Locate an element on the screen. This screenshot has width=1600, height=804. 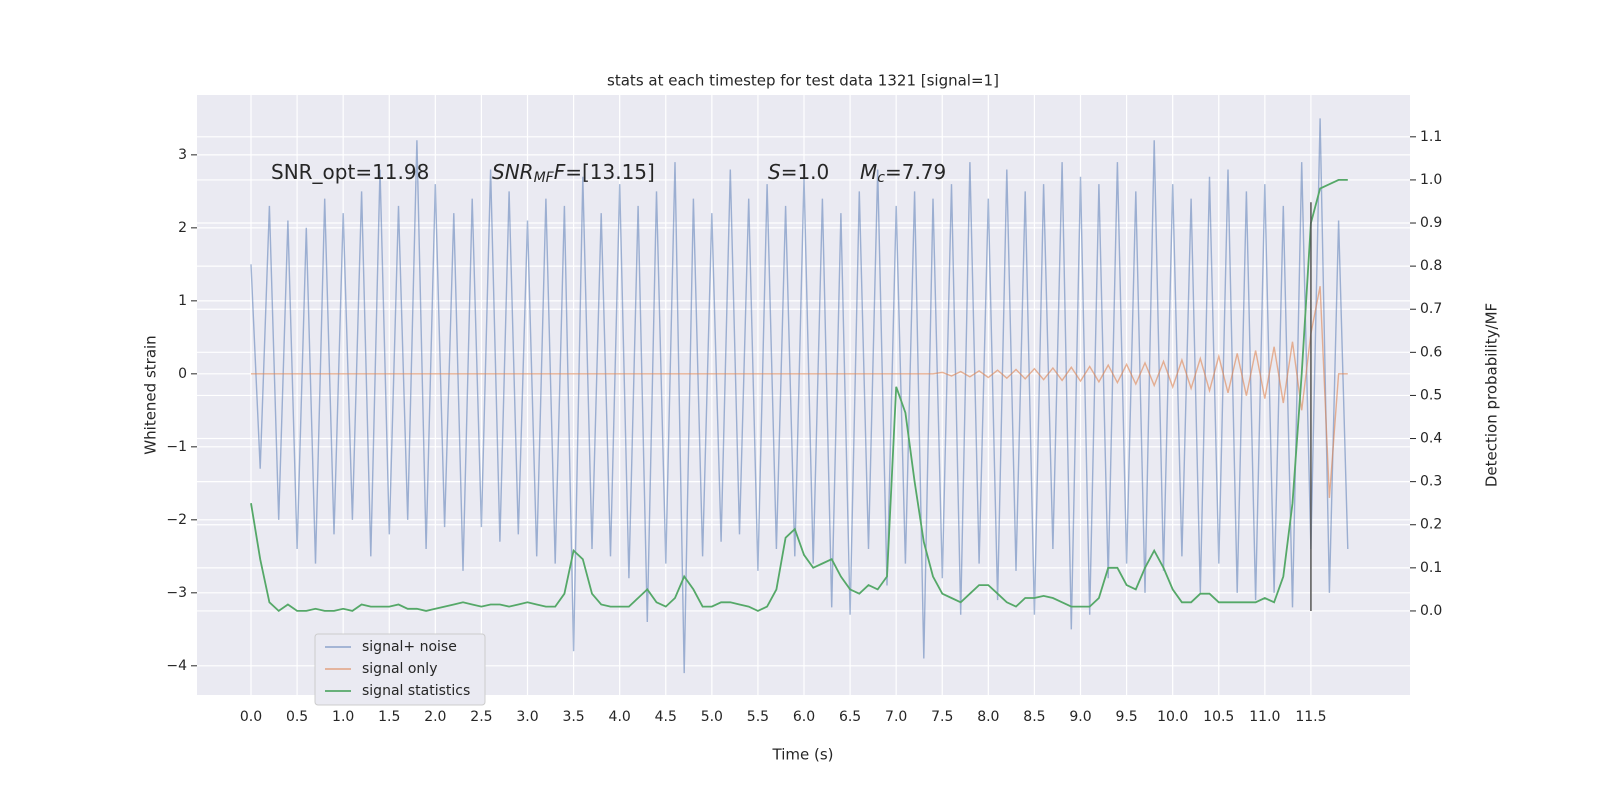
x-tick-label: 5.0 is located at coordinates (712, 717).